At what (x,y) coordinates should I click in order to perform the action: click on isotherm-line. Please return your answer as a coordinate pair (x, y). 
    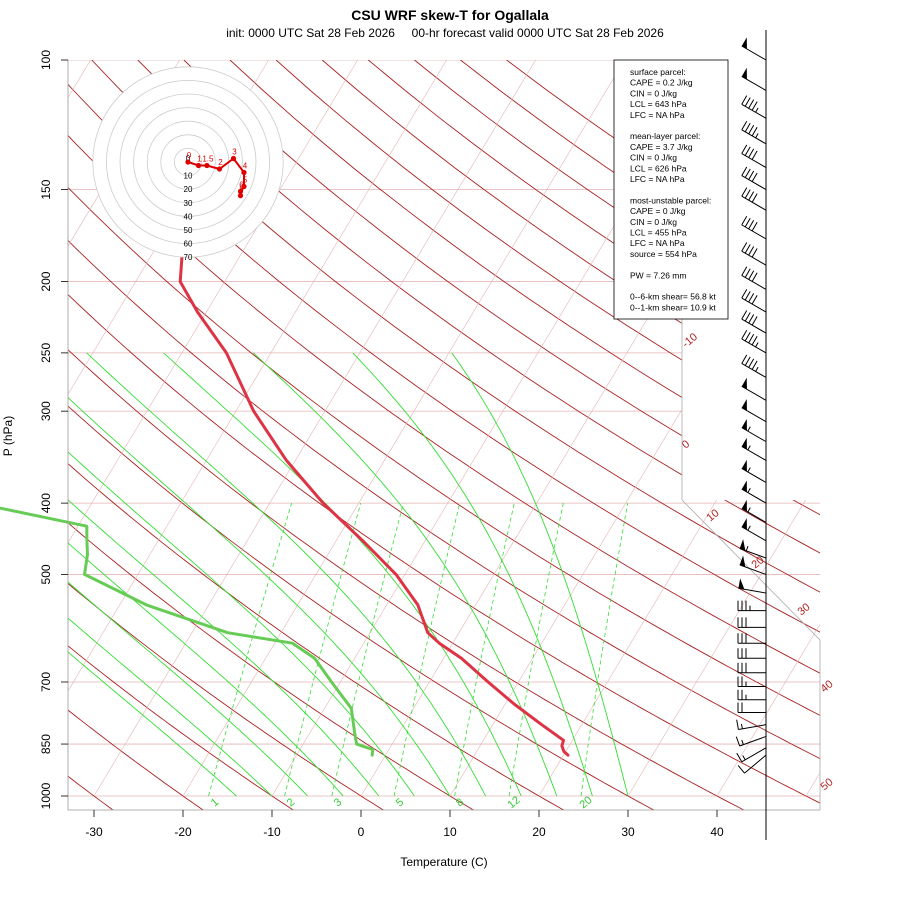
    Looking at the image, I should click on (768, 710).